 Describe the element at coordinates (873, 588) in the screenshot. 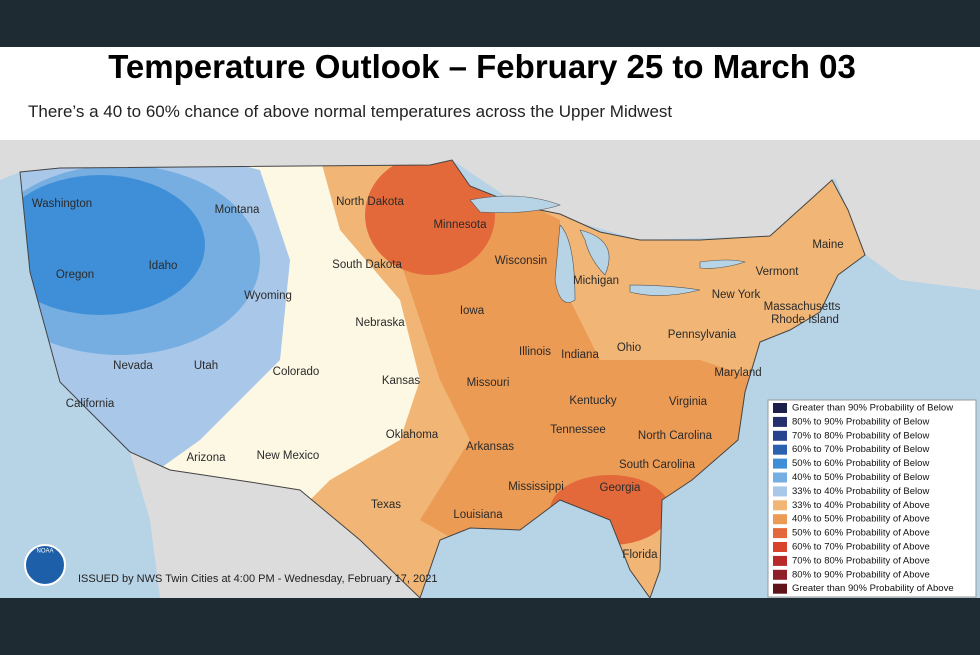

I see `legend-label: Greater than 90% Probability of Above` at that location.